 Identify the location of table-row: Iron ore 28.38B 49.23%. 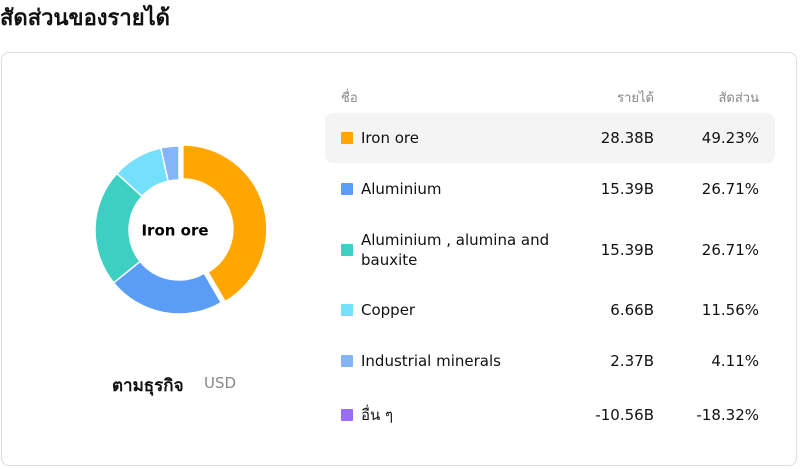
(550, 138).